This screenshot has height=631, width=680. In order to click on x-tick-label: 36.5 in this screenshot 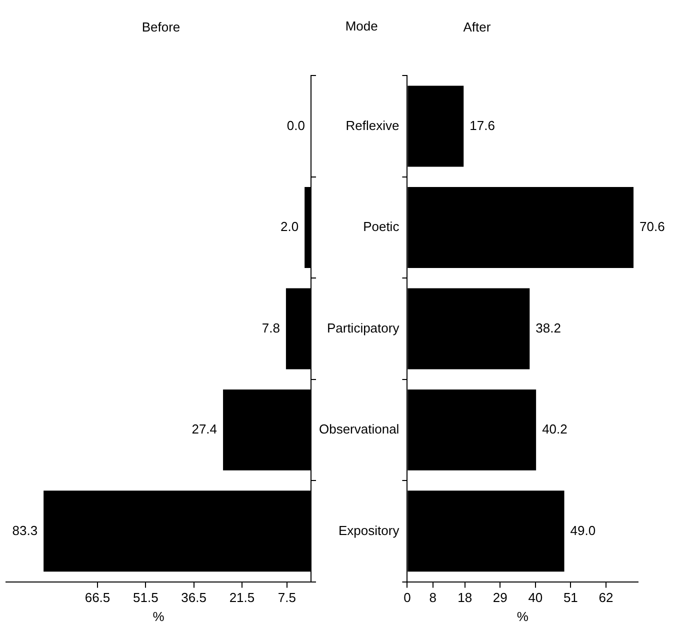, I will do `click(193, 598)`.